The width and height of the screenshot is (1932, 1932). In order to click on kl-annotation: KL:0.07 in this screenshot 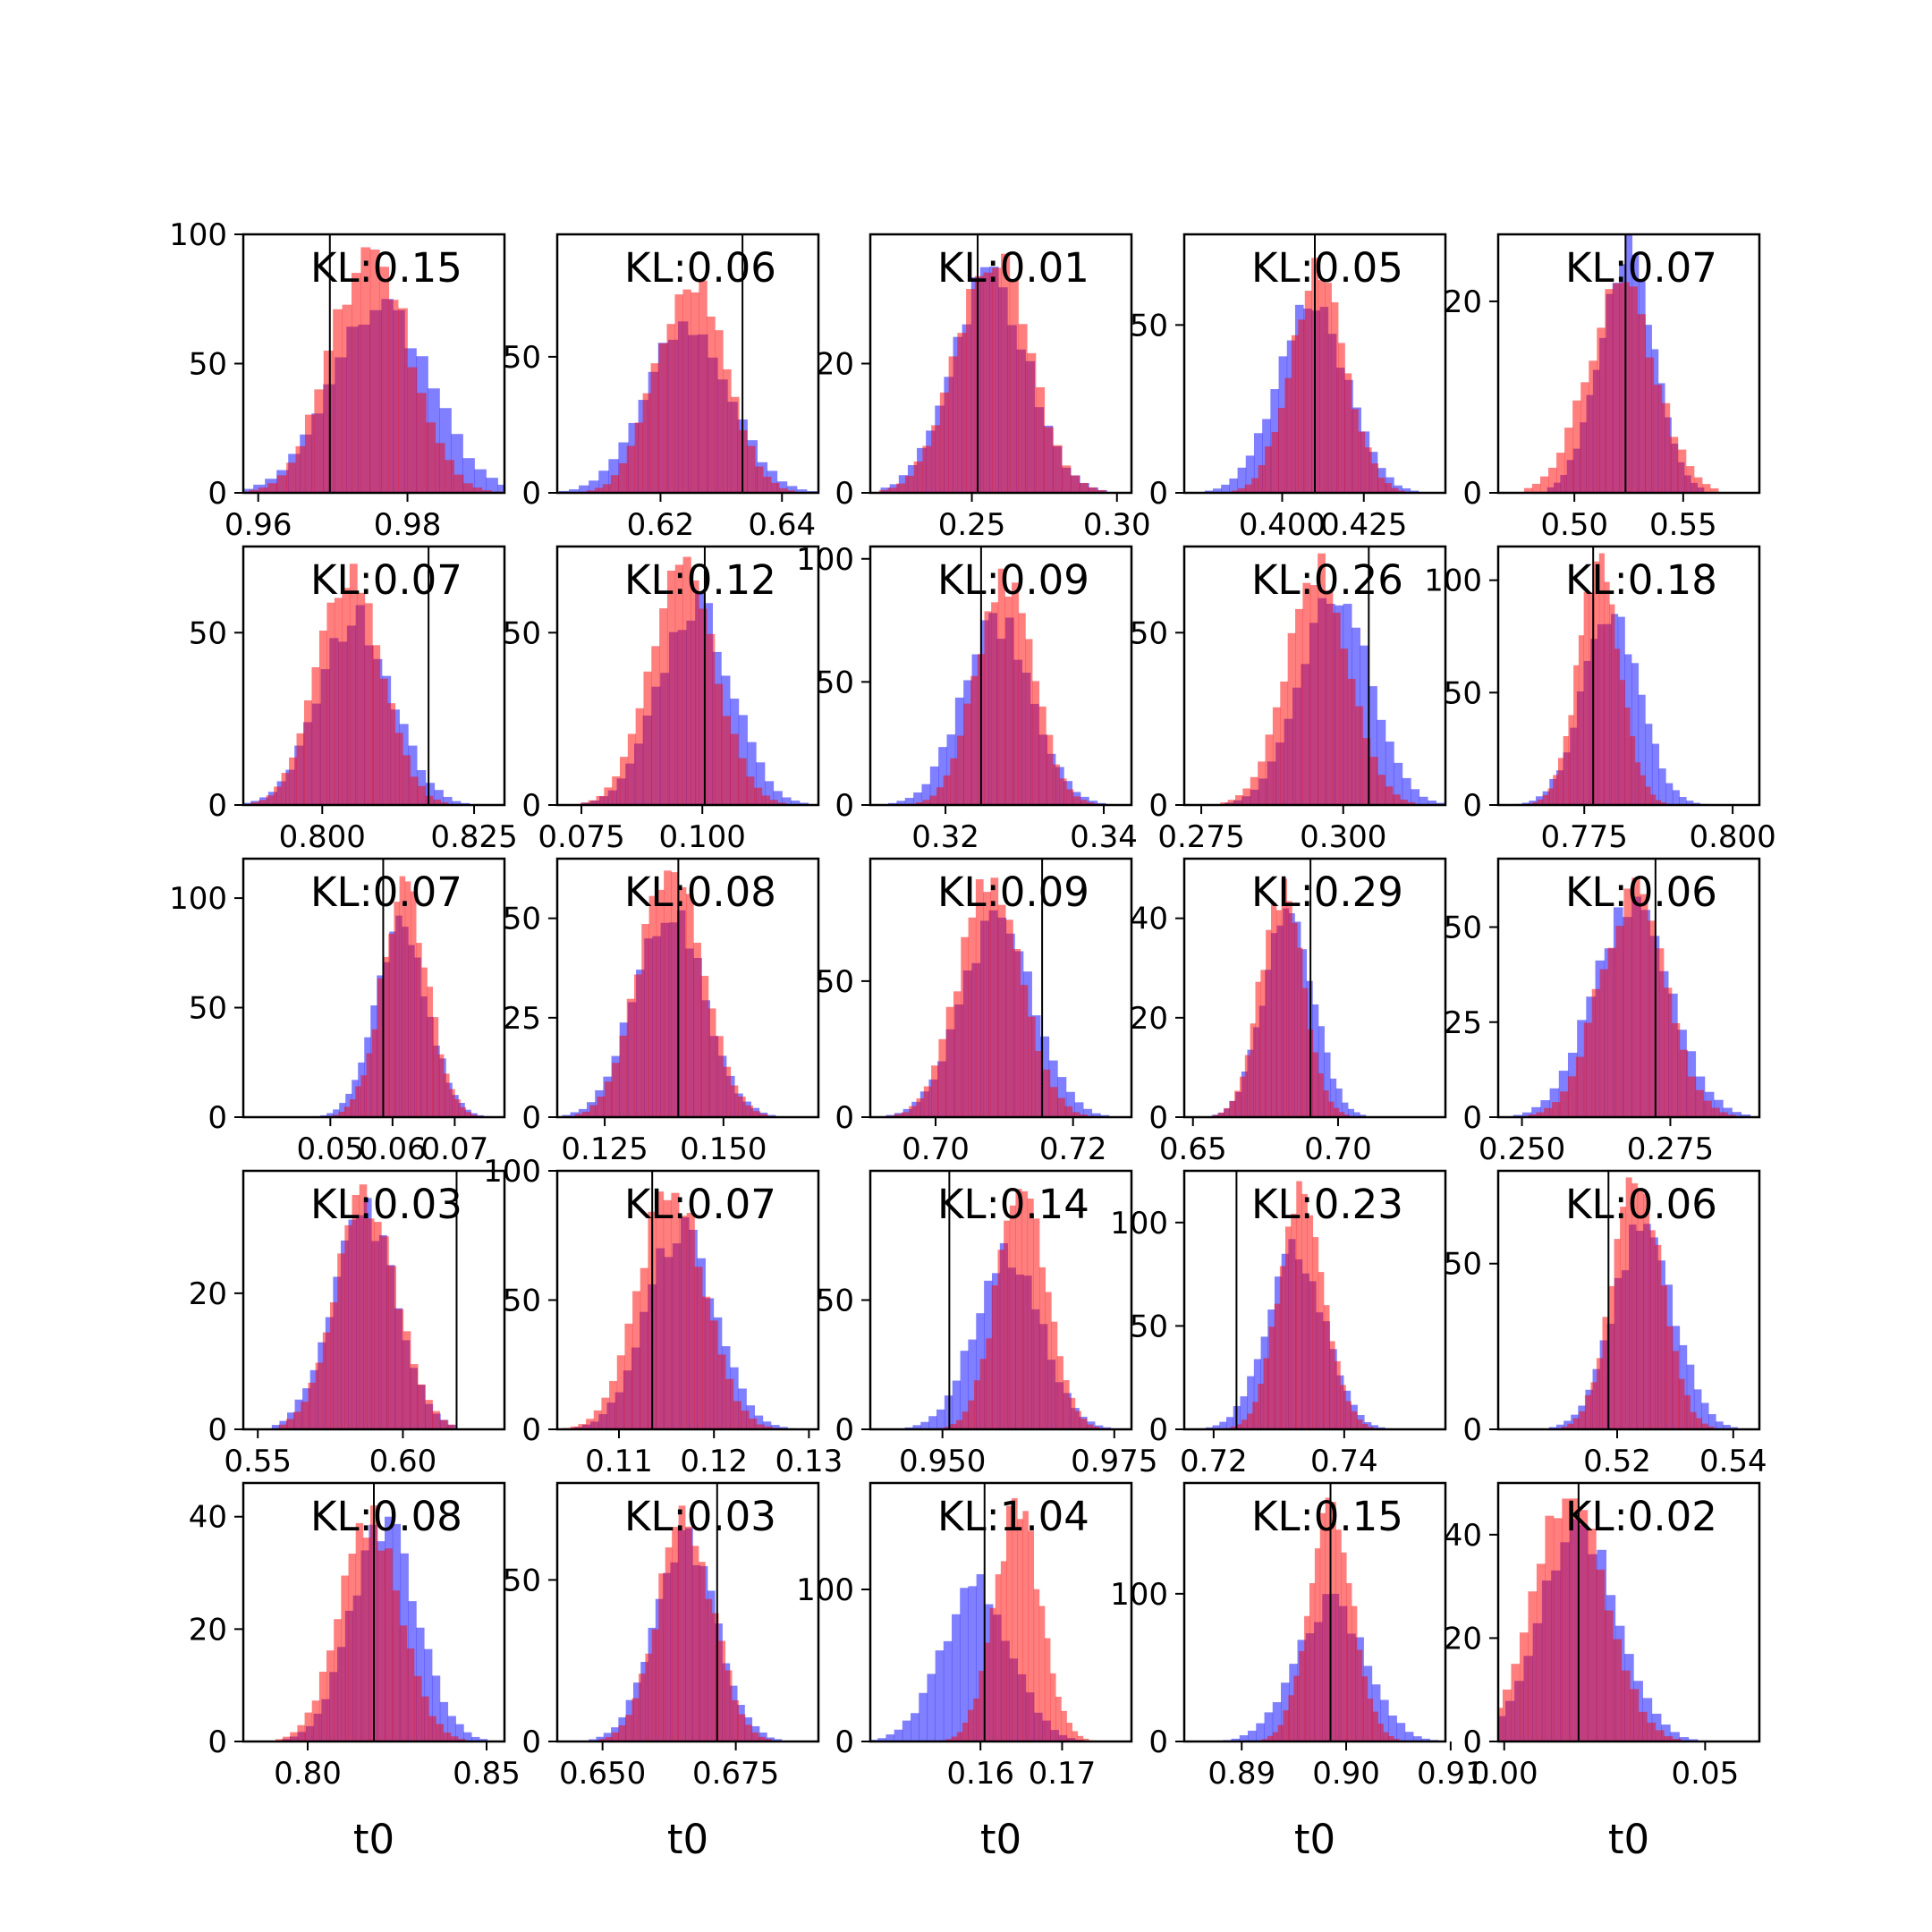, I will do `click(386, 580)`.